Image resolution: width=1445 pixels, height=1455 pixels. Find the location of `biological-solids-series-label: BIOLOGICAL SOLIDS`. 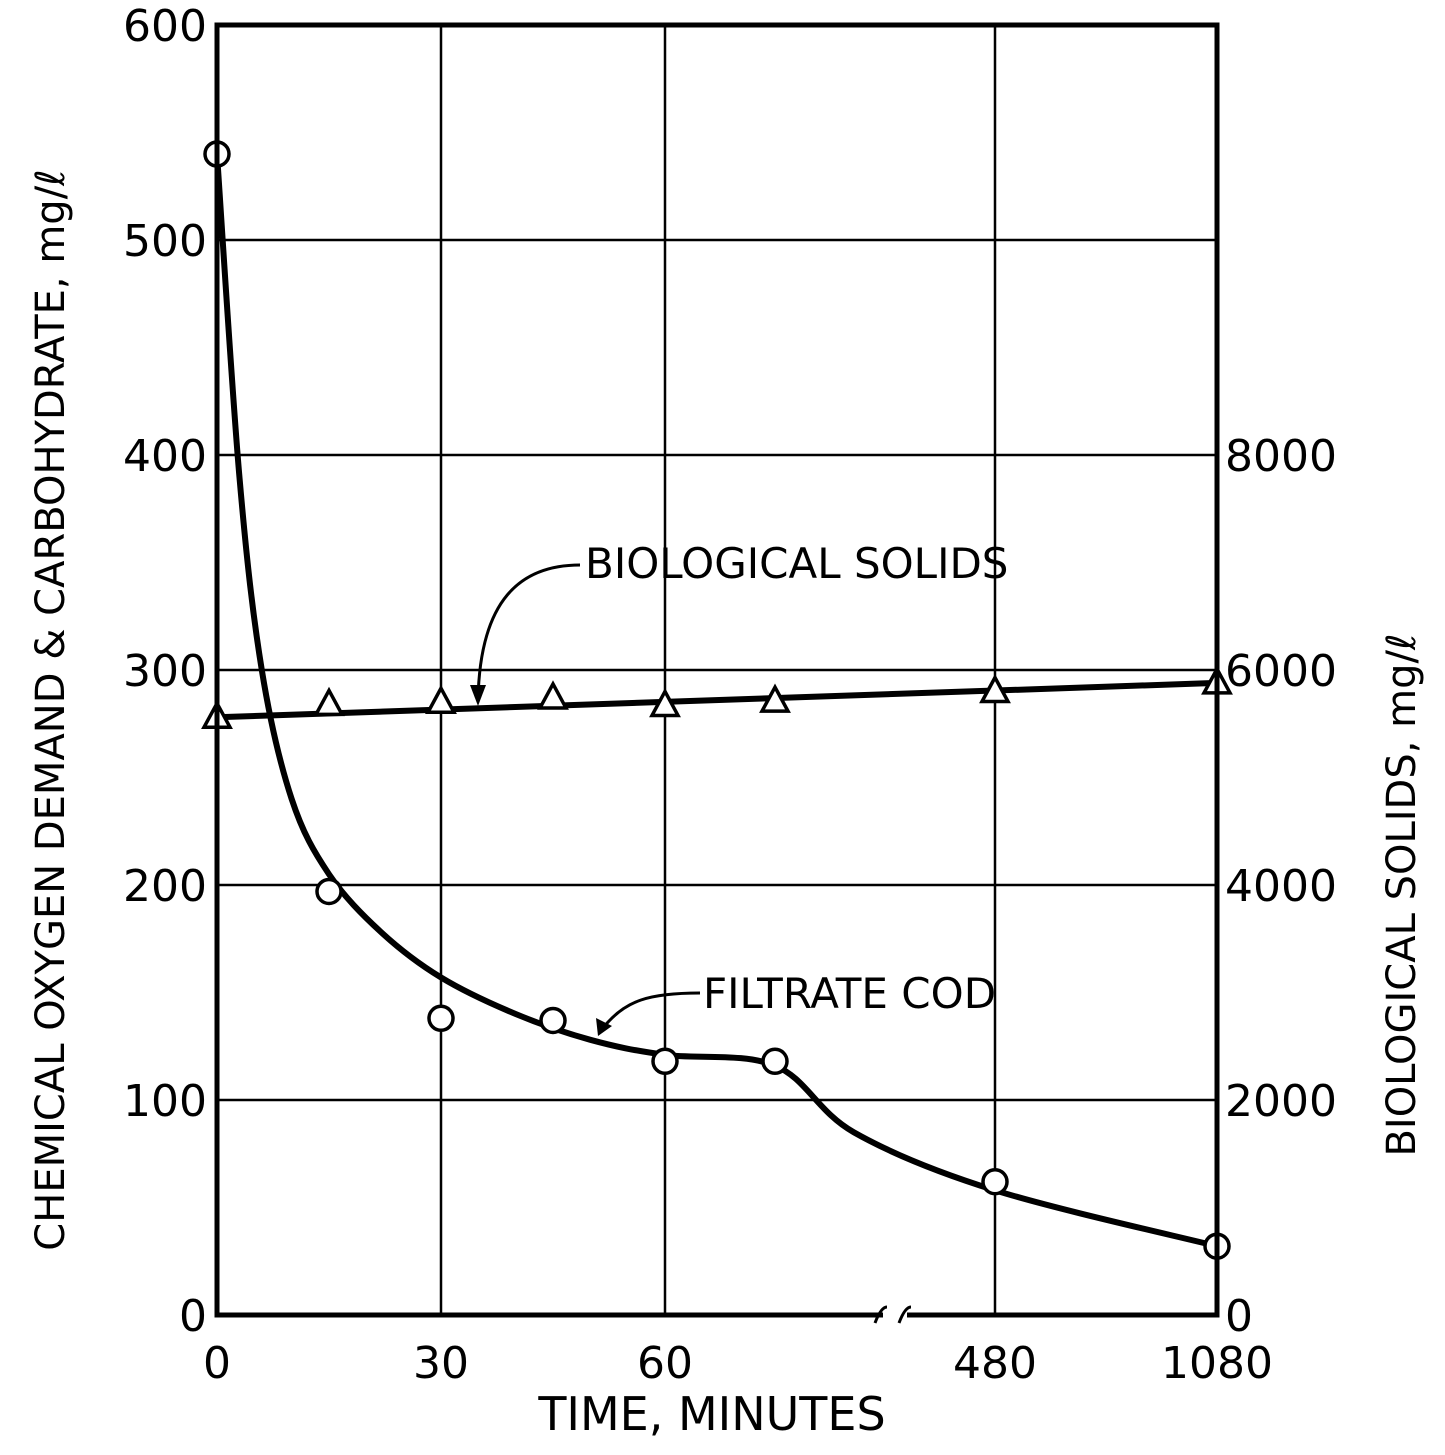

biological-solids-series-label: BIOLOGICAL SOLIDS is located at coordinates (796, 563).